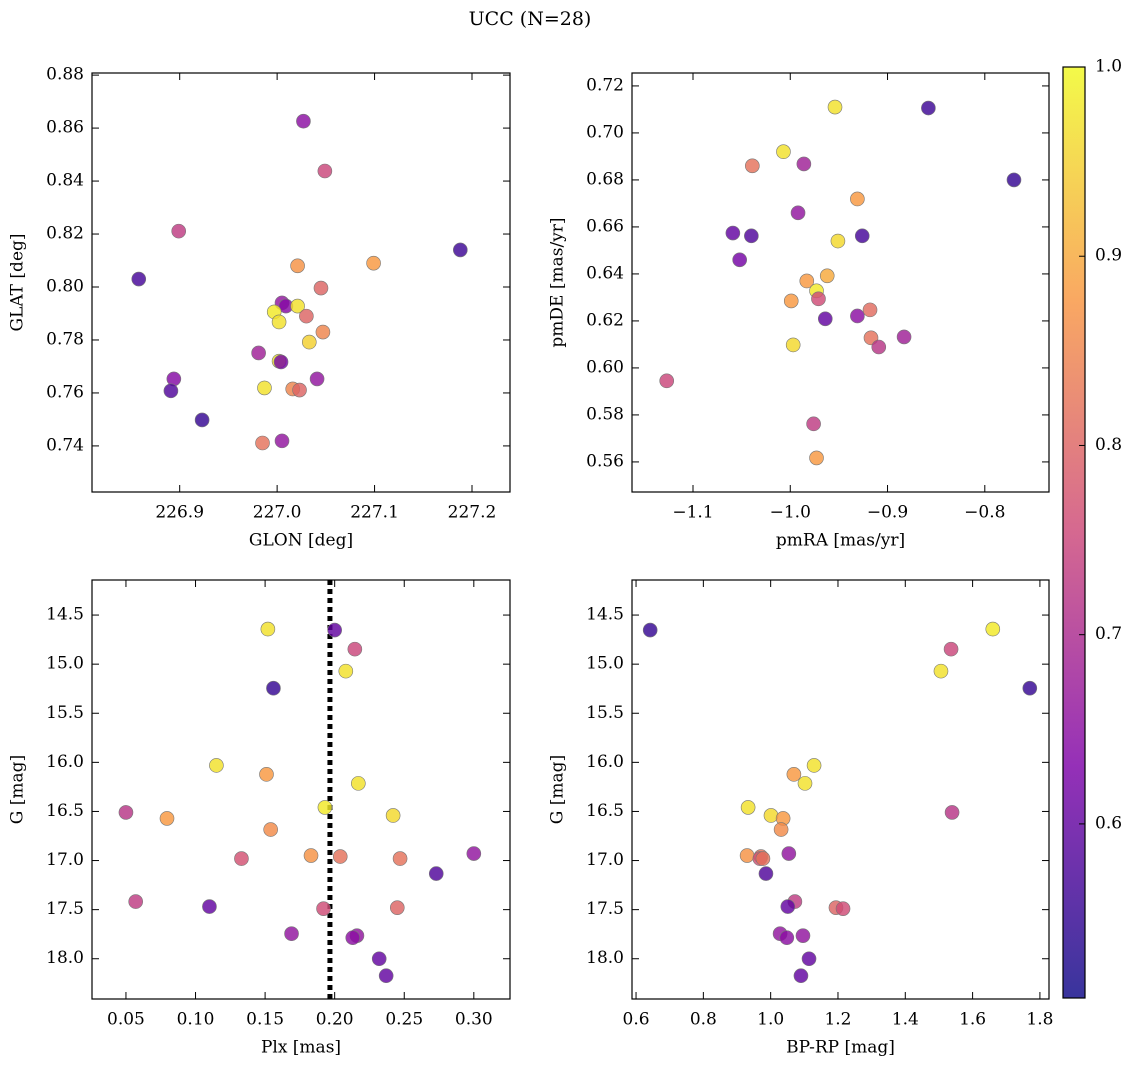 The height and width of the screenshot is (1067, 1136). Describe the element at coordinates (605, 273) in the screenshot. I see `y-tick-label: 0.64` at that location.